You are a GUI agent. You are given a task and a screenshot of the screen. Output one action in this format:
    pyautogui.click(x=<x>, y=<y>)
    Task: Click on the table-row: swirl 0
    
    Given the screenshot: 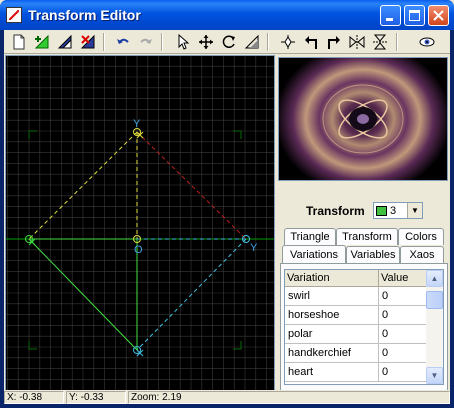 What is the action you would take?
    pyautogui.click(x=356, y=296)
    